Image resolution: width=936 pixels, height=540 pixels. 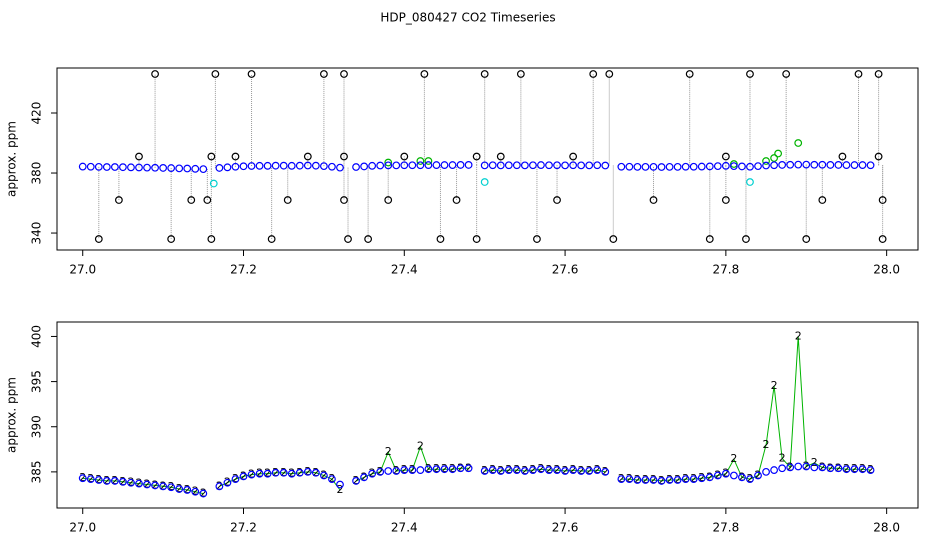 I want to click on y-tick-label: 395, so click(x=37, y=381).